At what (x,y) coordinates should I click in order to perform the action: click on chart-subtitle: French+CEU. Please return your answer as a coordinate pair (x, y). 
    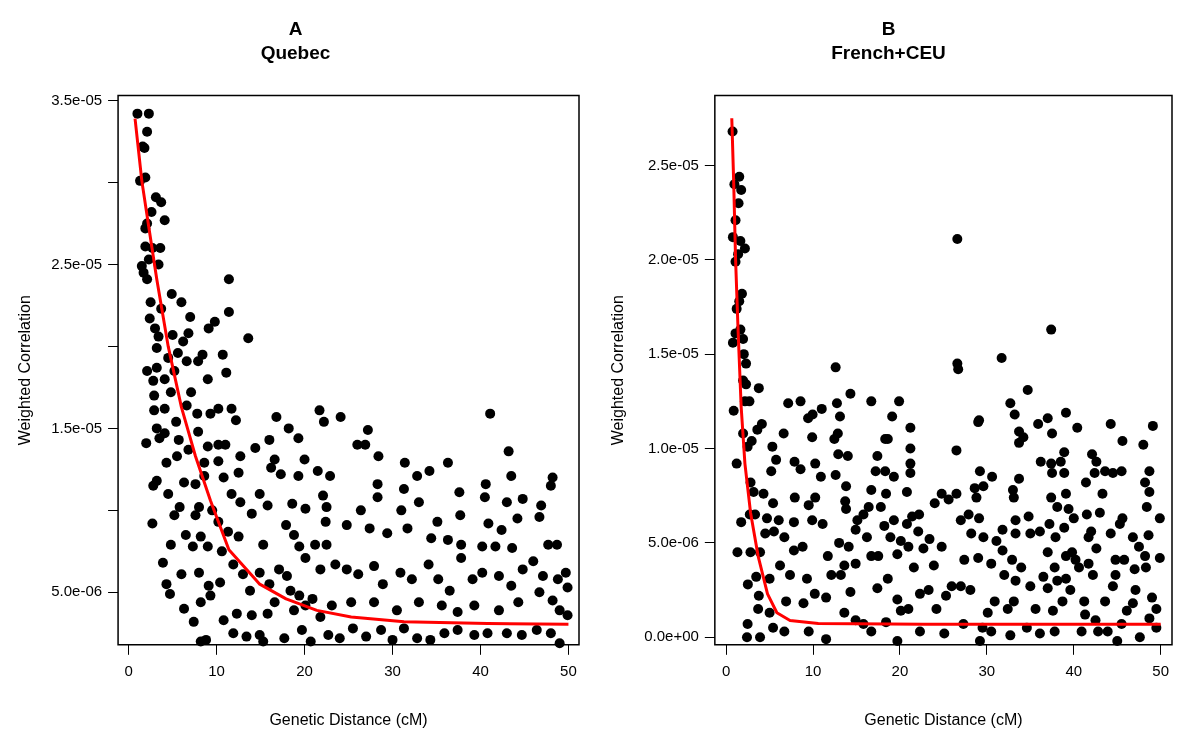
    Looking at the image, I should click on (888, 53).